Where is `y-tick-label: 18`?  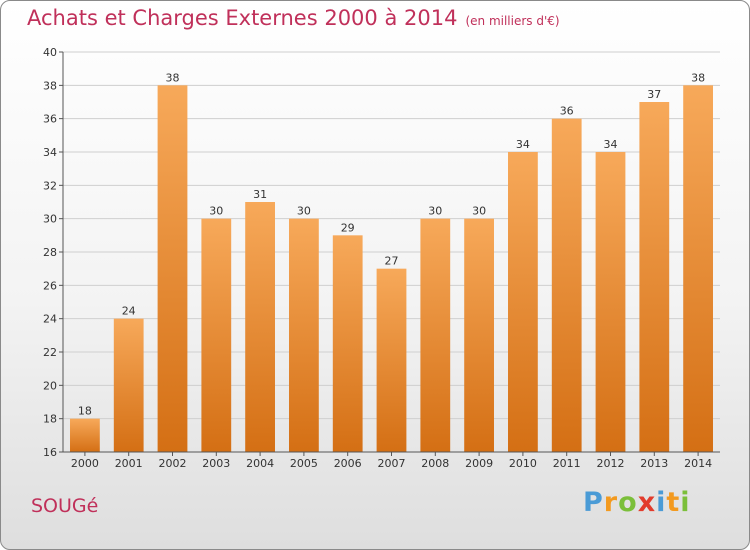 y-tick-label: 18 is located at coordinates (50, 419).